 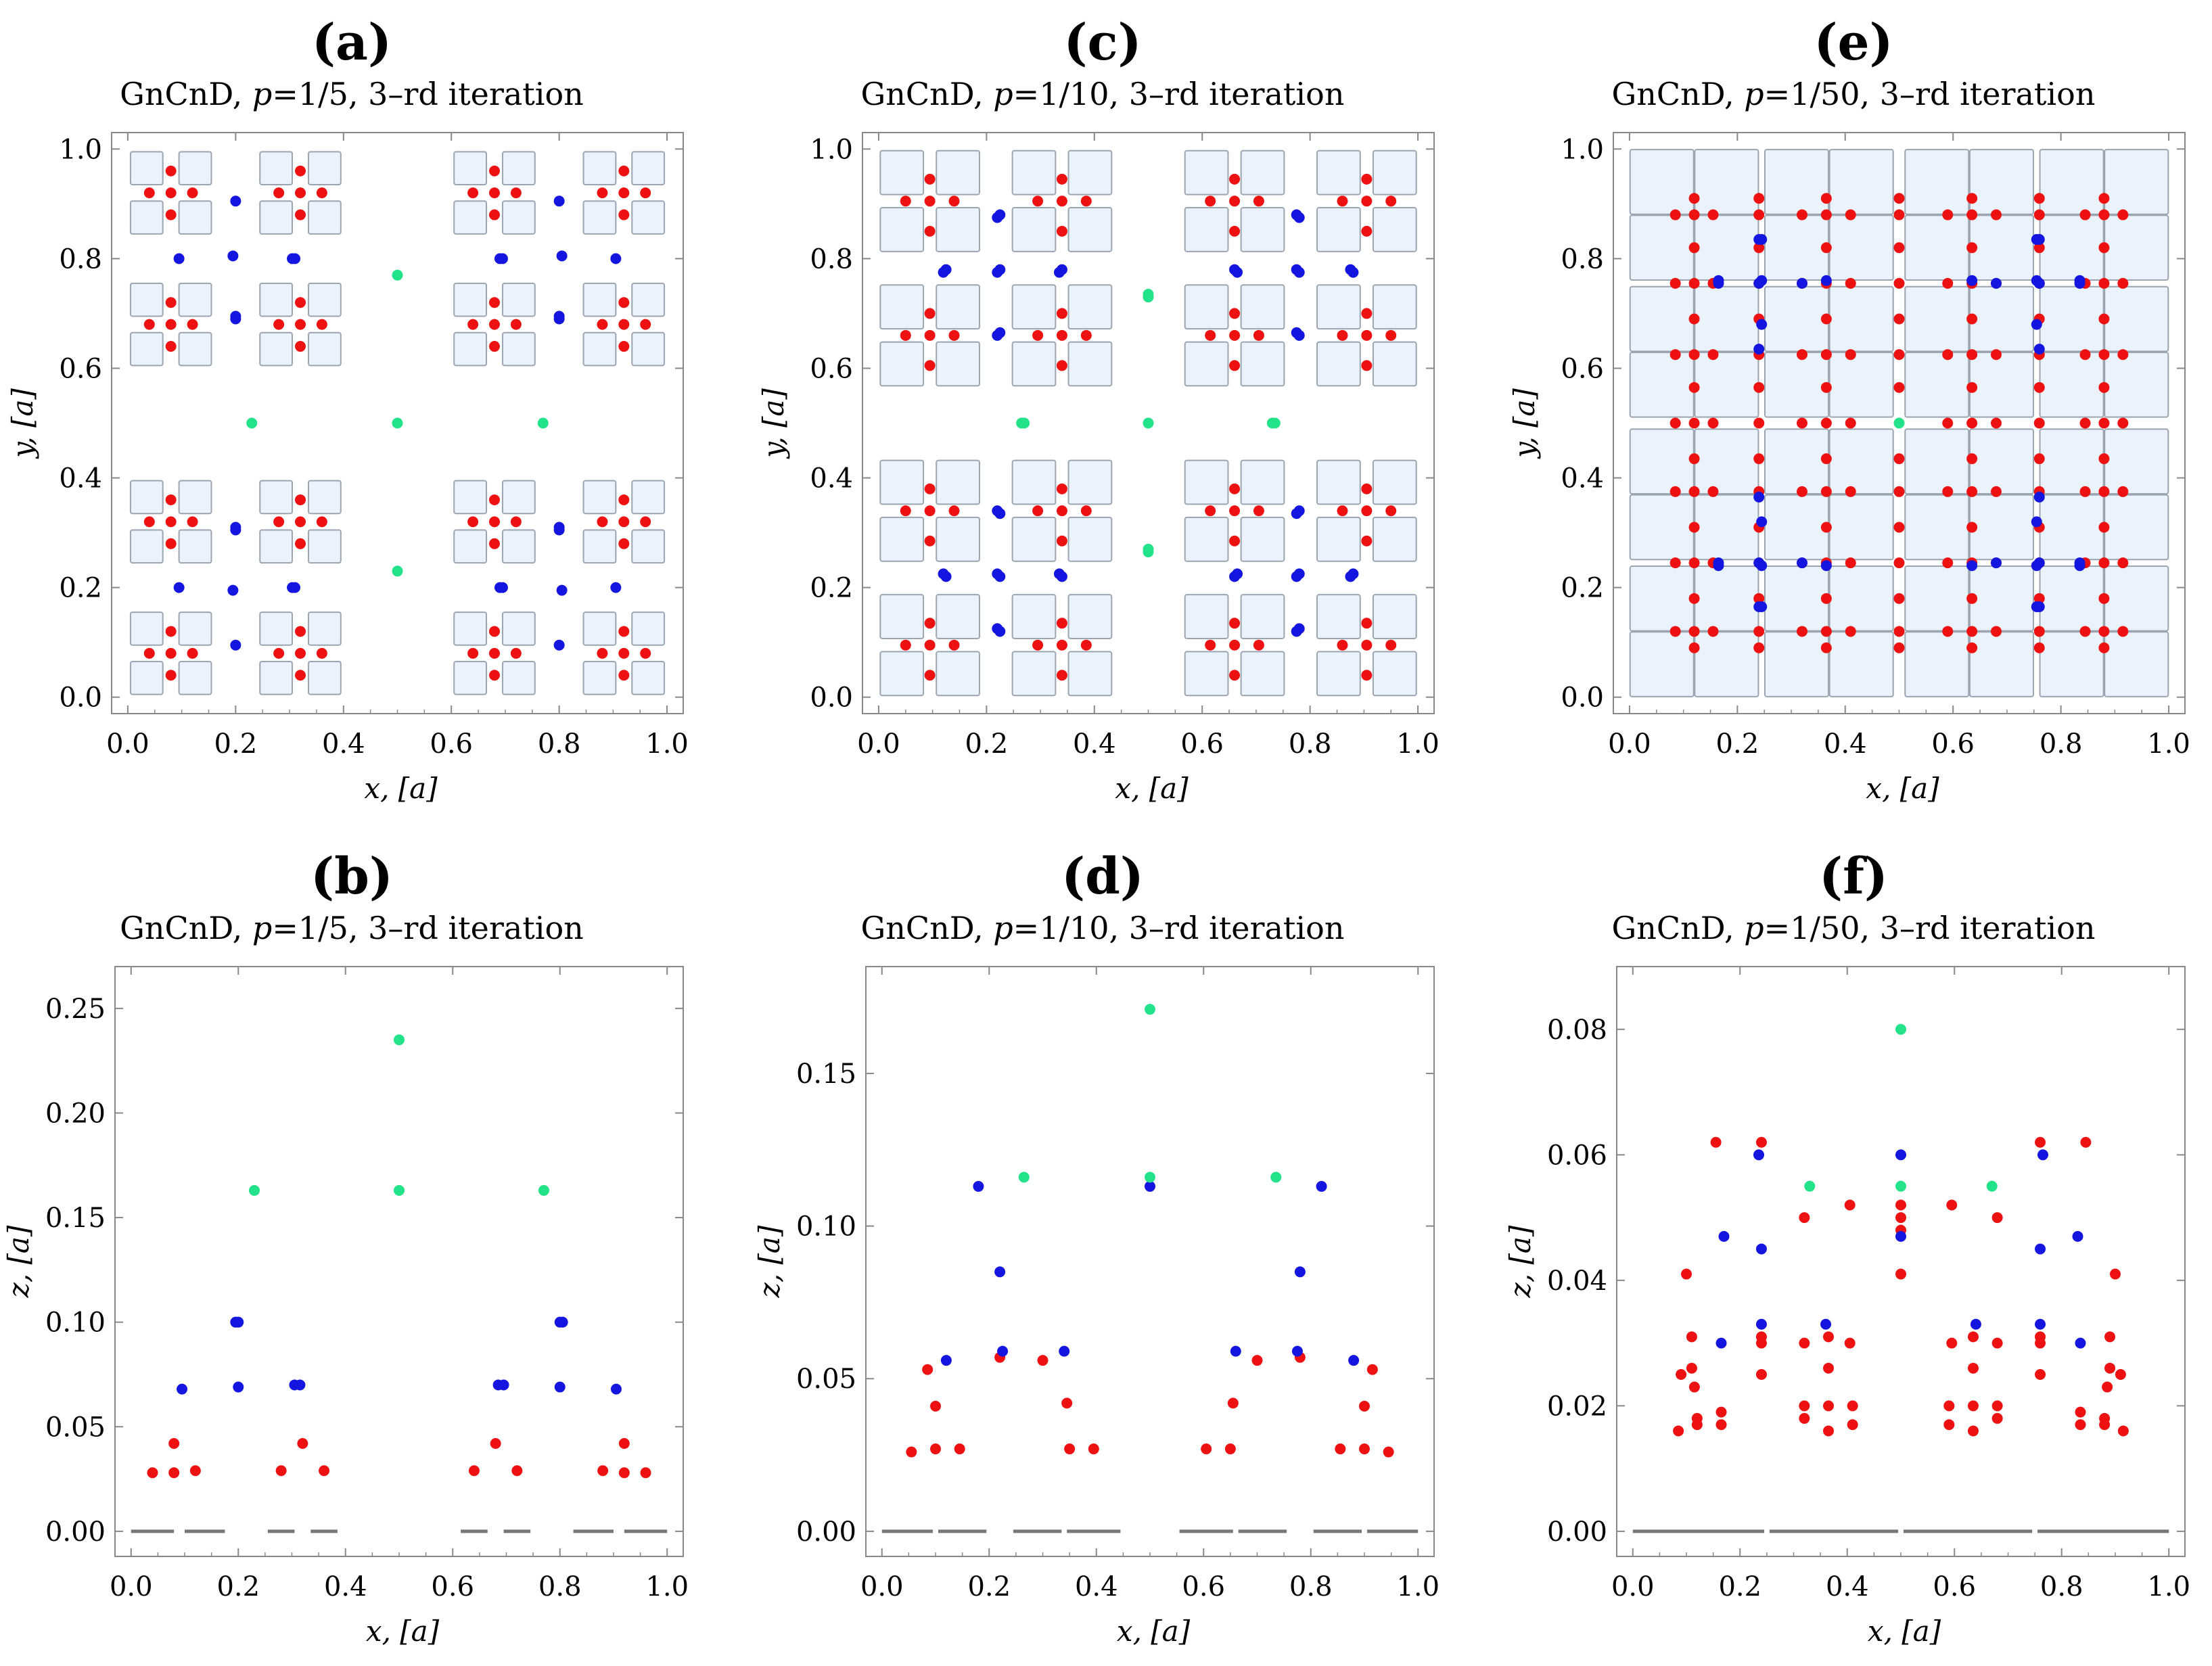 What do you see at coordinates (1150, 1273) in the screenshot?
I see `series-blue` at bounding box center [1150, 1273].